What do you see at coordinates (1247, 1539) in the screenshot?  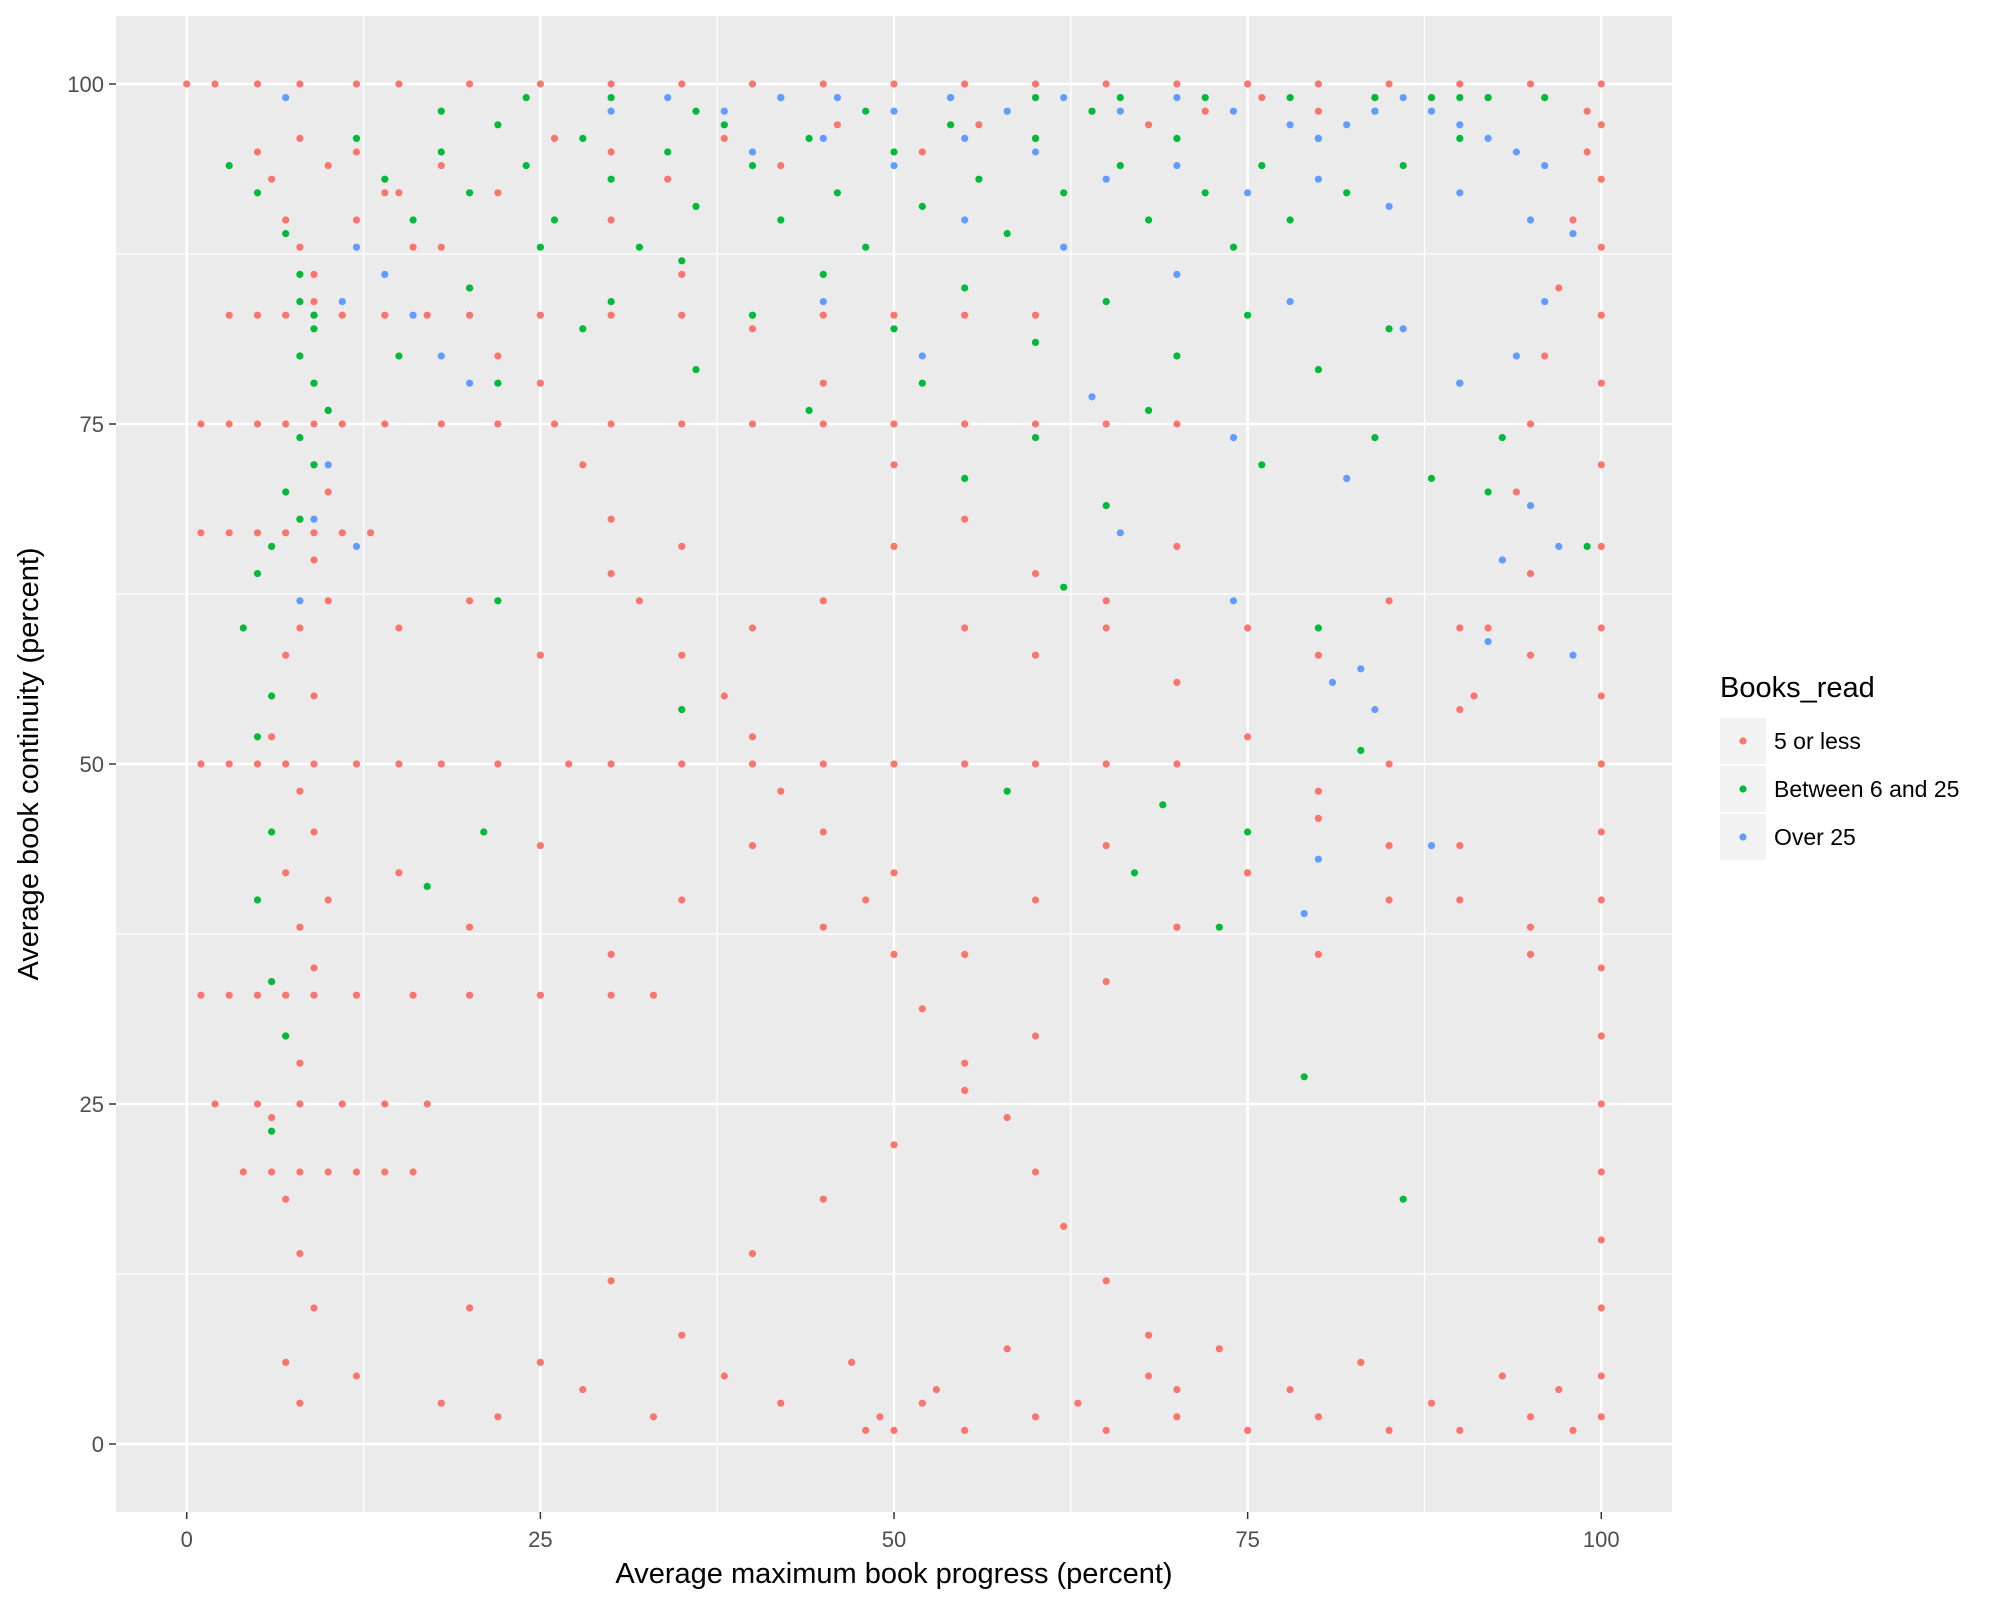 I see `x-tick-label: 75` at bounding box center [1247, 1539].